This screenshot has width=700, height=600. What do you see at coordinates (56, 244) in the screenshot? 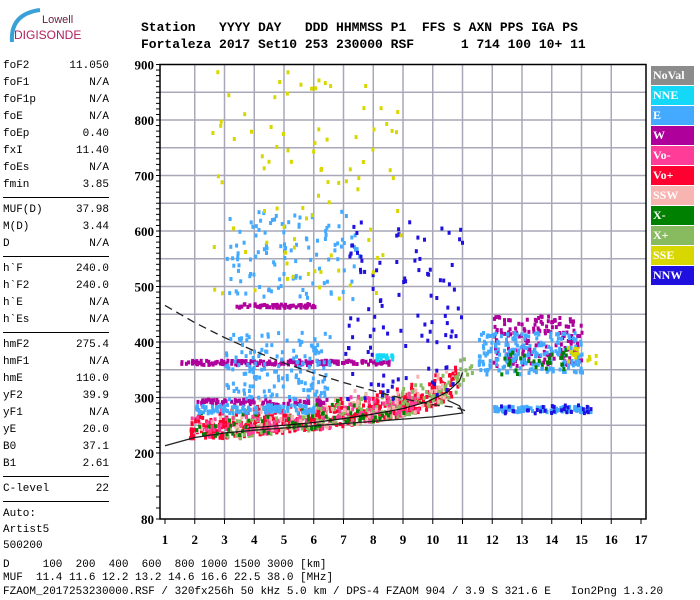
I see `param-row: D N/A` at bounding box center [56, 244].